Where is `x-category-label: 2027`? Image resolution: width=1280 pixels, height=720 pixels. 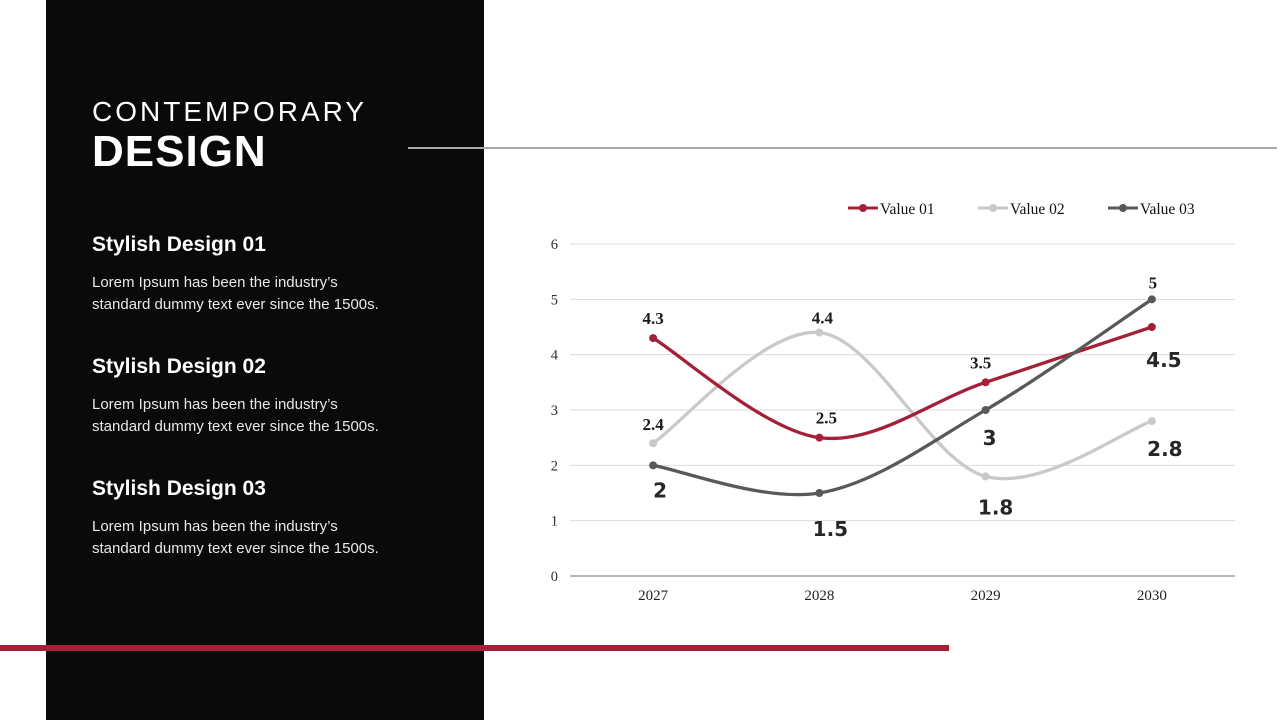
x-category-label: 2027 is located at coordinates (653, 596).